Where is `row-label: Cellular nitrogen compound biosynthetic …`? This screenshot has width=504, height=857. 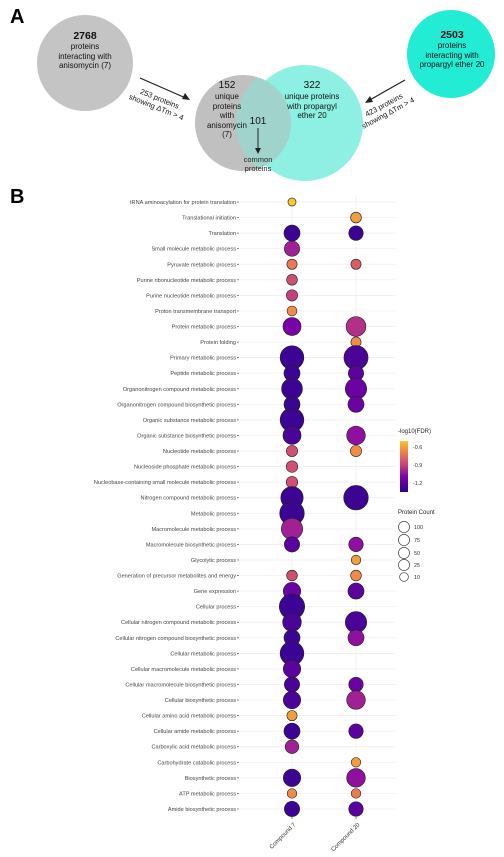 row-label: Cellular nitrogen compound biosynthetic … is located at coordinates (175, 639).